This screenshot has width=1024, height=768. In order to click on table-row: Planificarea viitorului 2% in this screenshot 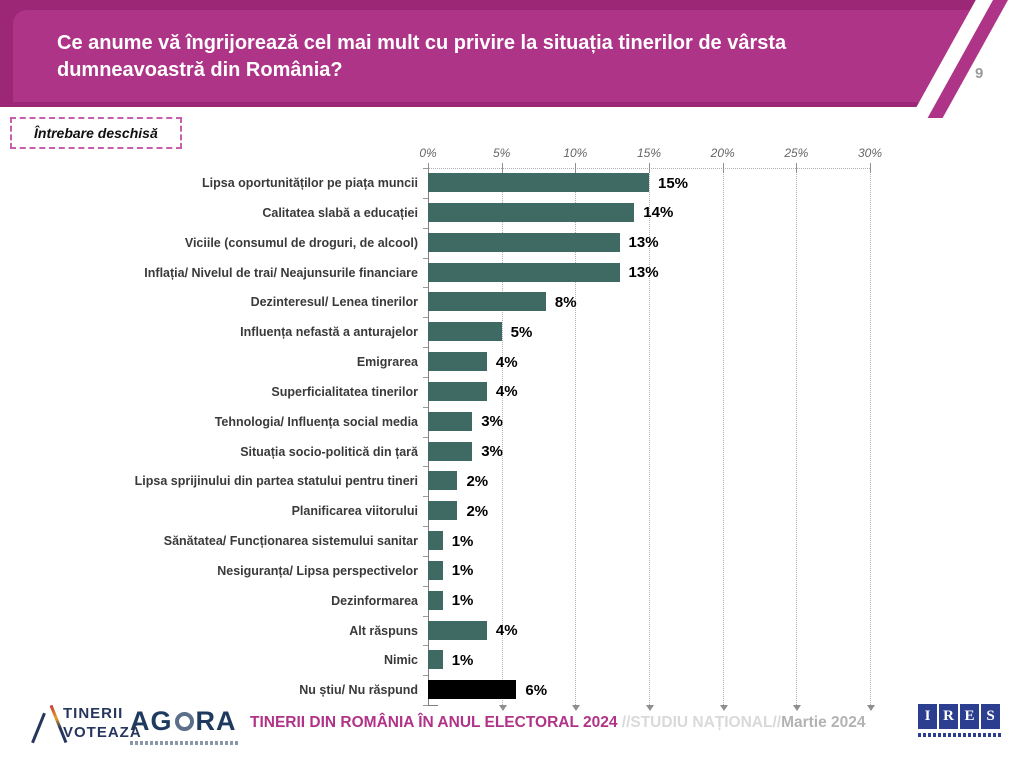, I will do `click(512, 511)`.